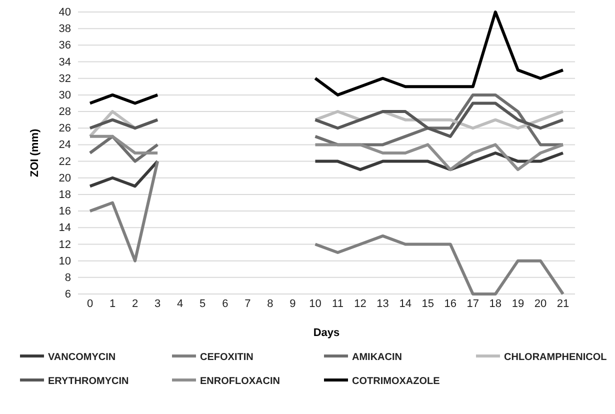  I want to click on x-tick-label: 15, so click(428, 304).